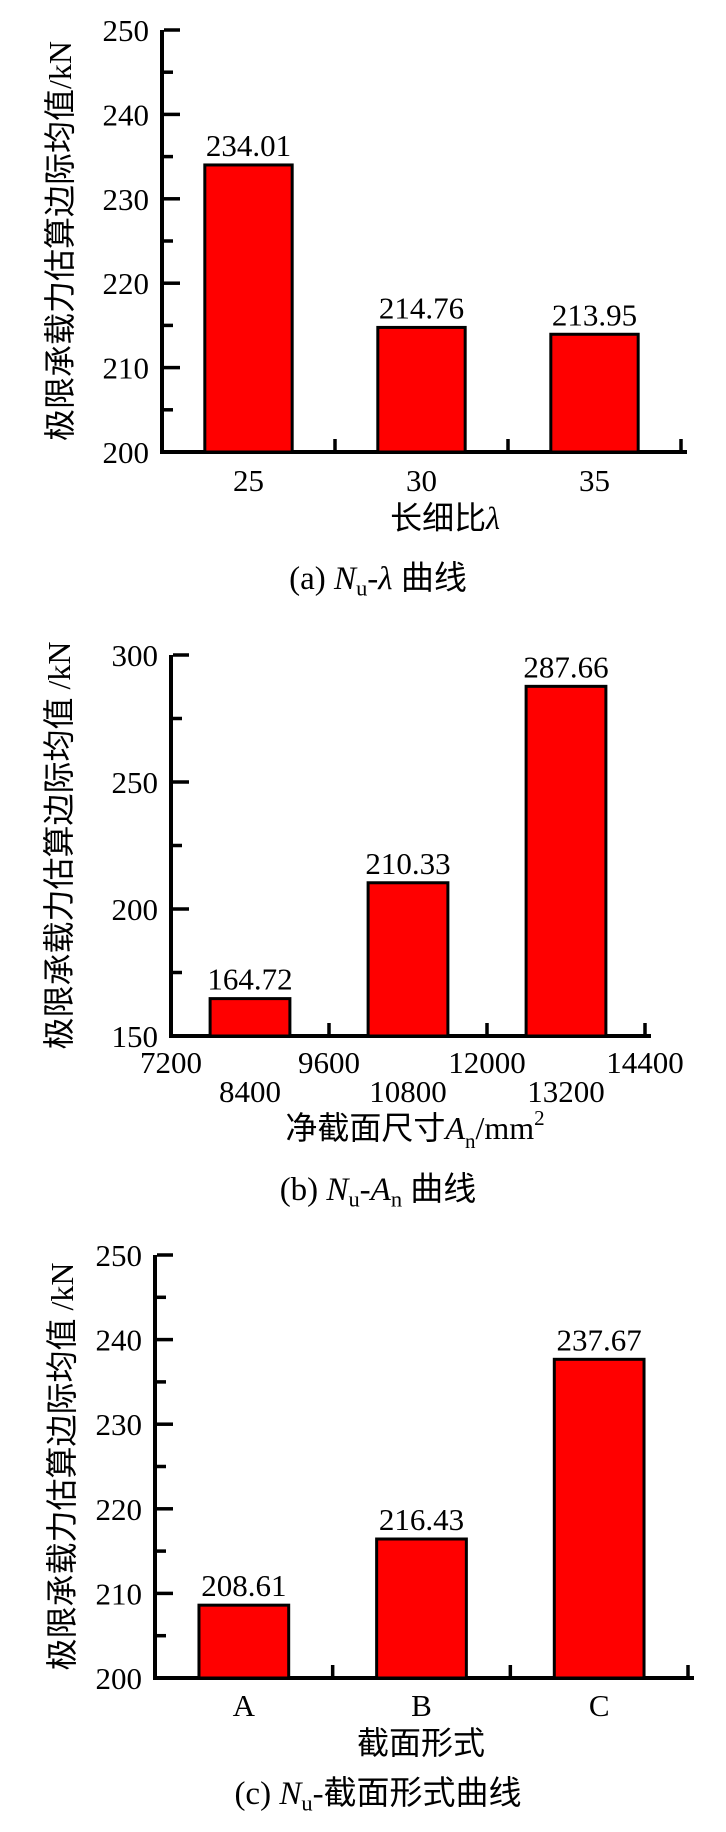  I want to click on panel-caption-a: (a) Nu-λ 曲线, so click(378, 579).